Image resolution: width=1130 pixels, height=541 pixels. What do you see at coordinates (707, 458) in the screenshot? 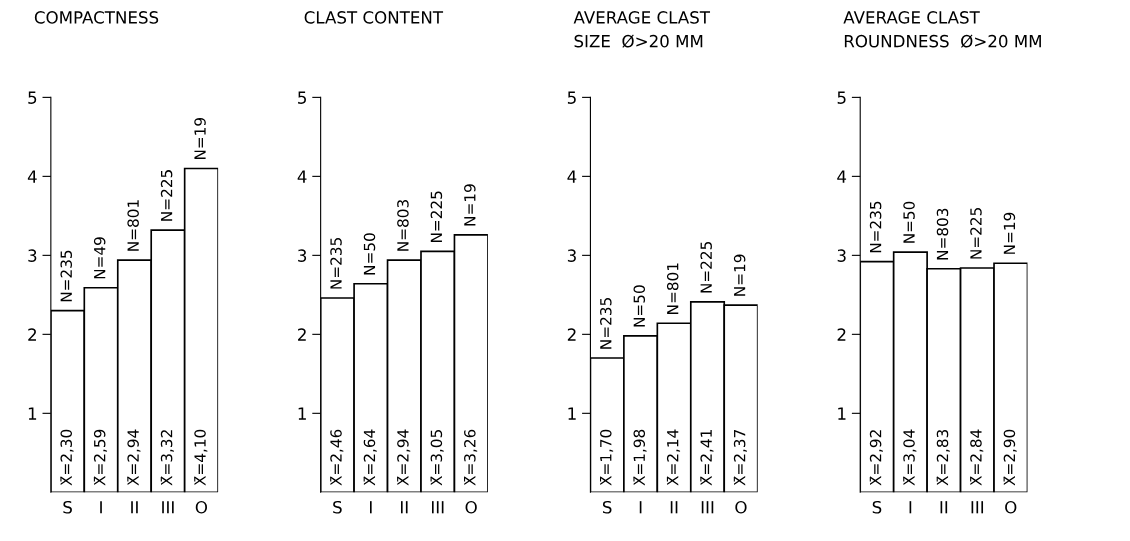
I see `data-label: X̄=2,41` at bounding box center [707, 458].